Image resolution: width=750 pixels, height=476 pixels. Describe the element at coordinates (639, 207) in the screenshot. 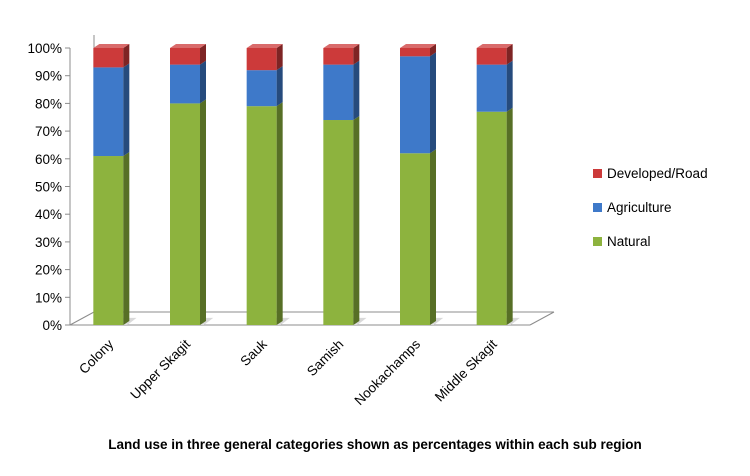

I see `legend-label: Agriculture` at that location.